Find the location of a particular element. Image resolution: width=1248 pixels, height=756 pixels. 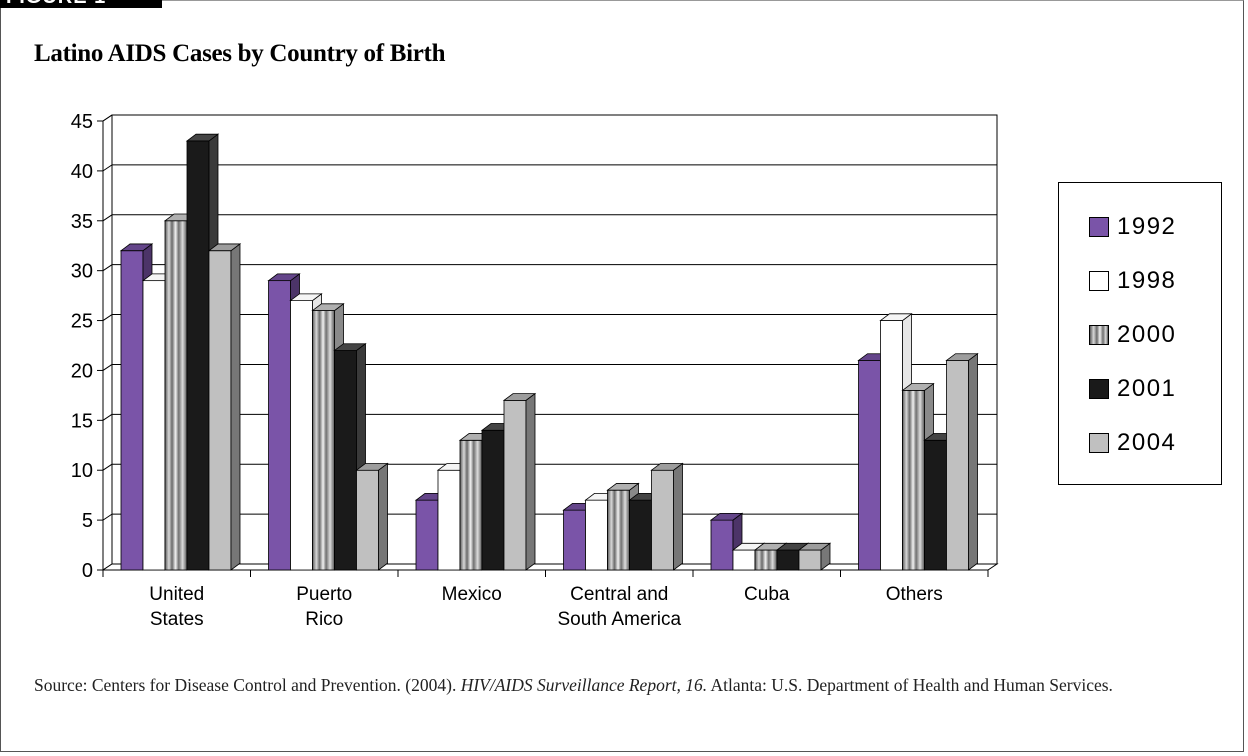

x-tick-label: States is located at coordinates (177, 619).